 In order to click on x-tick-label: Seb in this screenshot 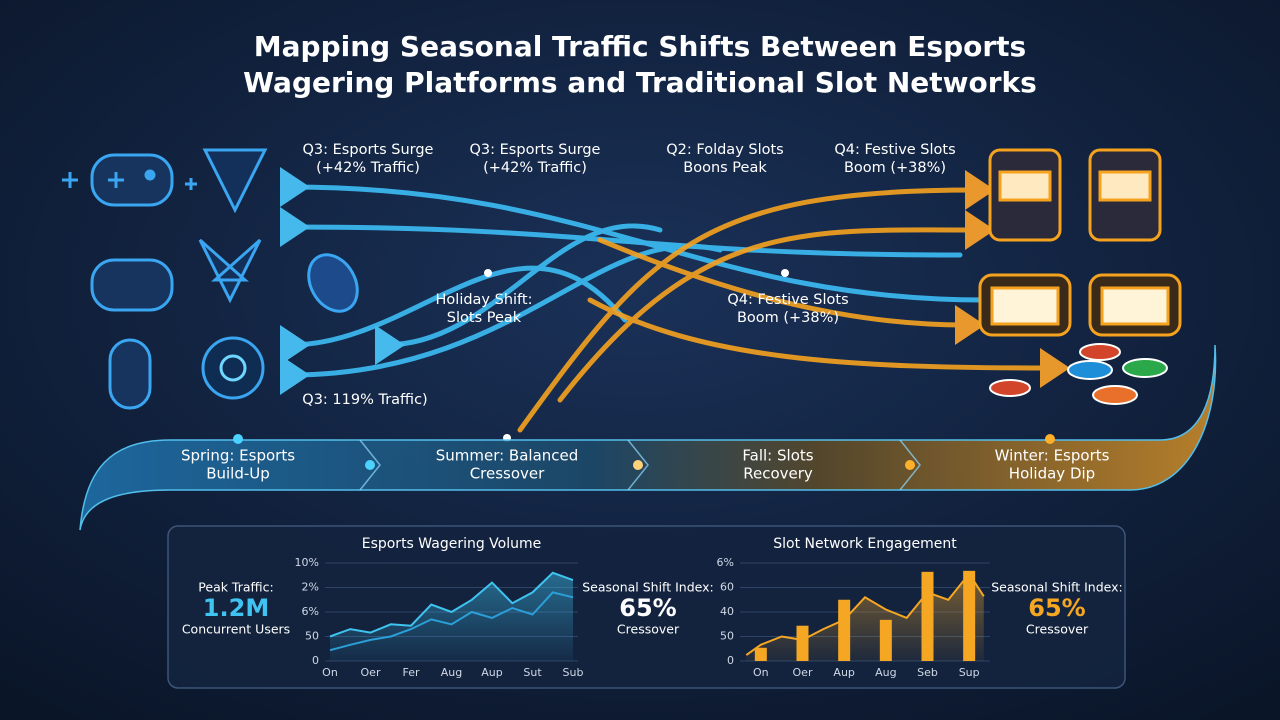, I will do `click(927, 672)`.